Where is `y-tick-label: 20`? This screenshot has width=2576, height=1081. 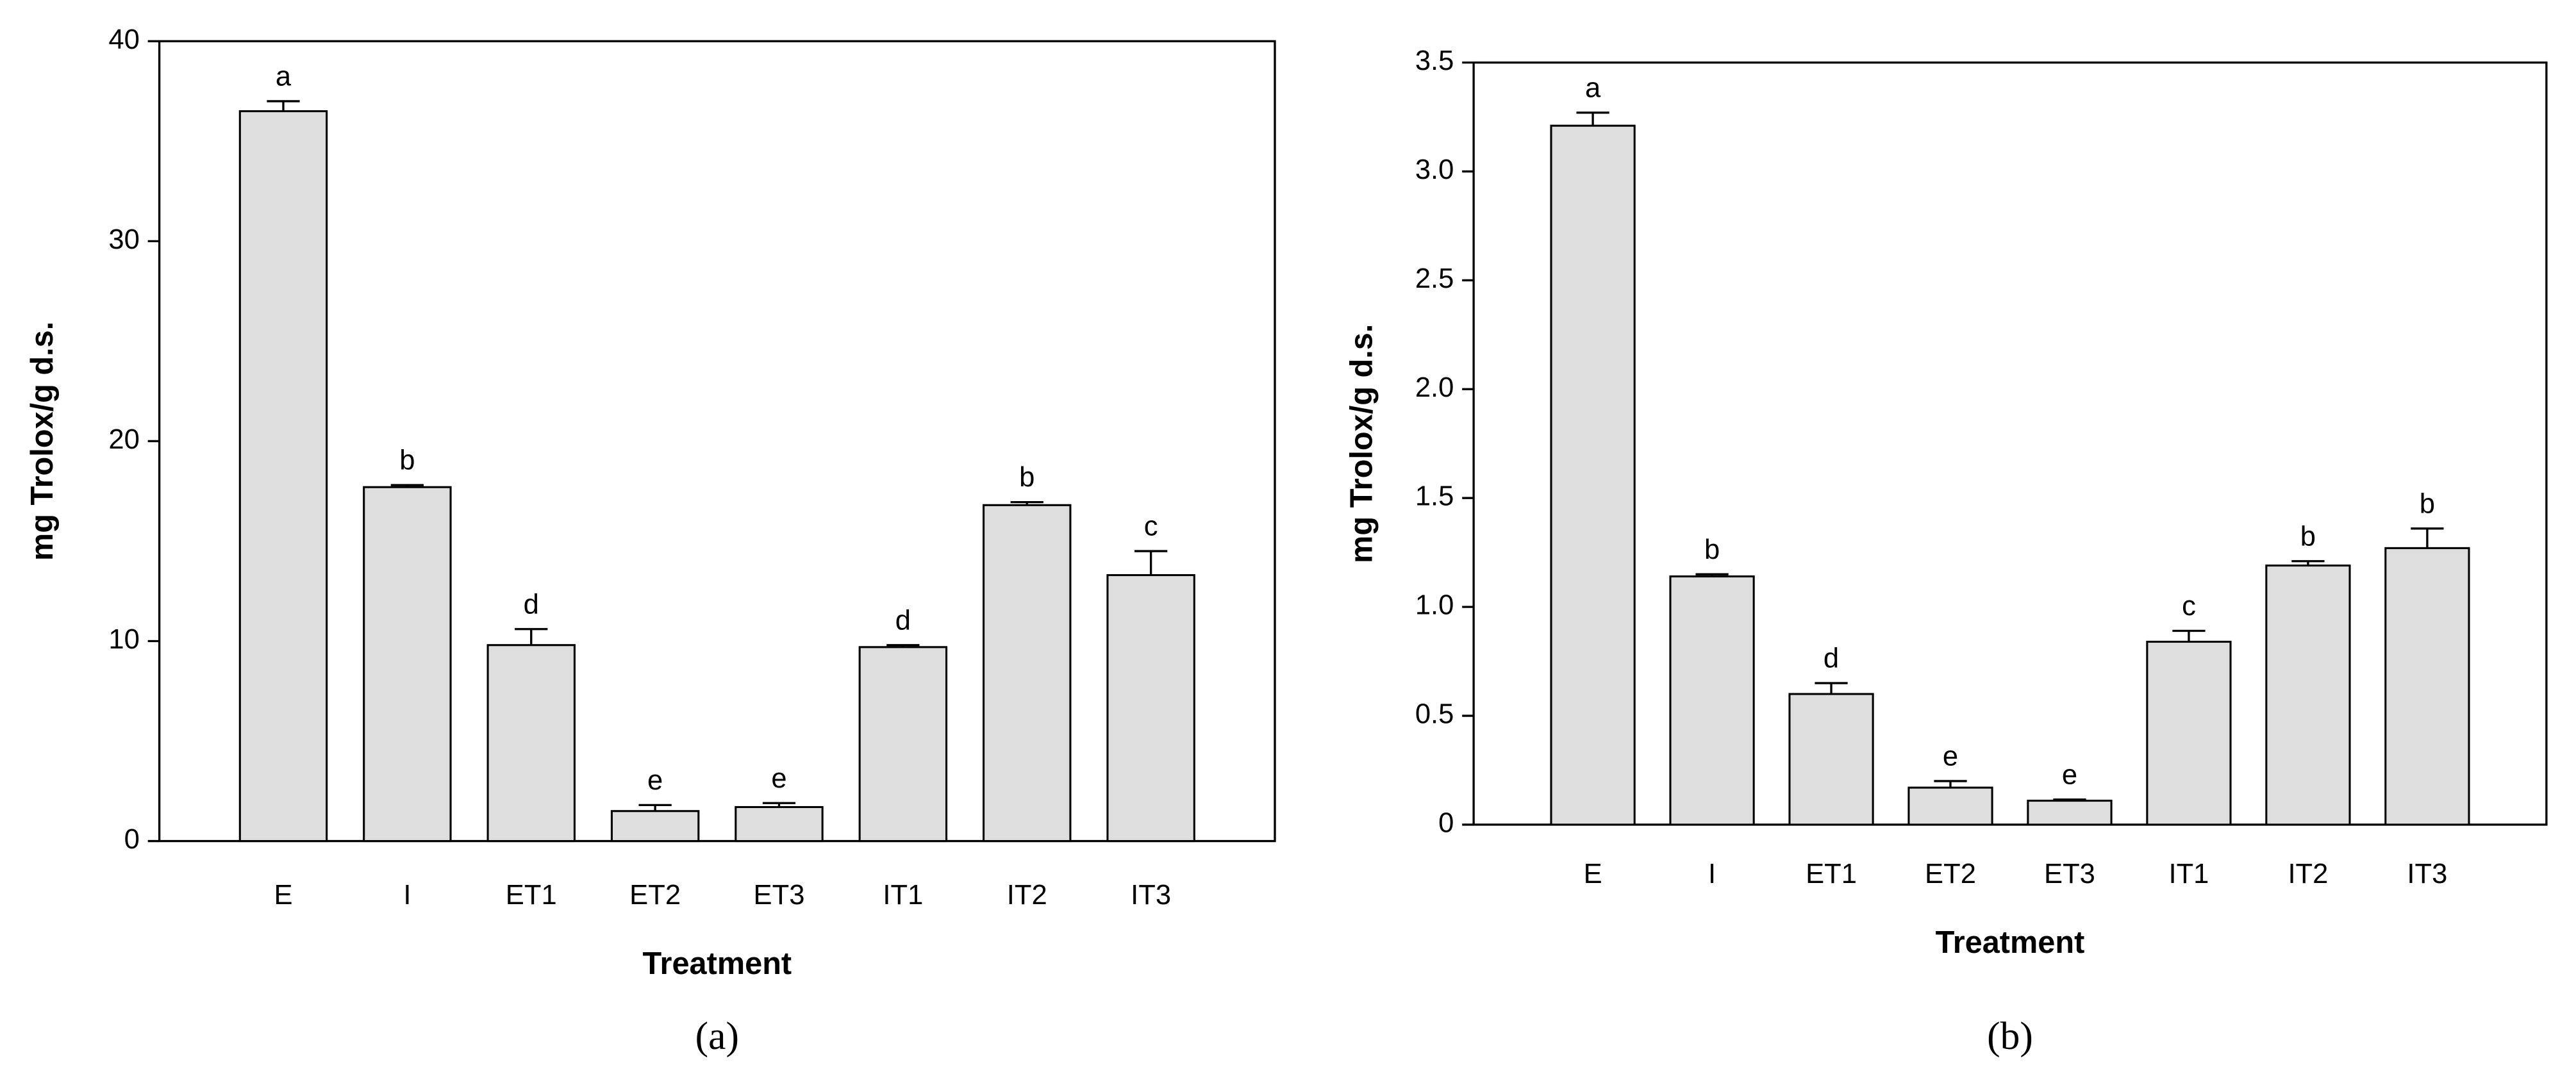
y-tick-label: 20 is located at coordinates (124, 440).